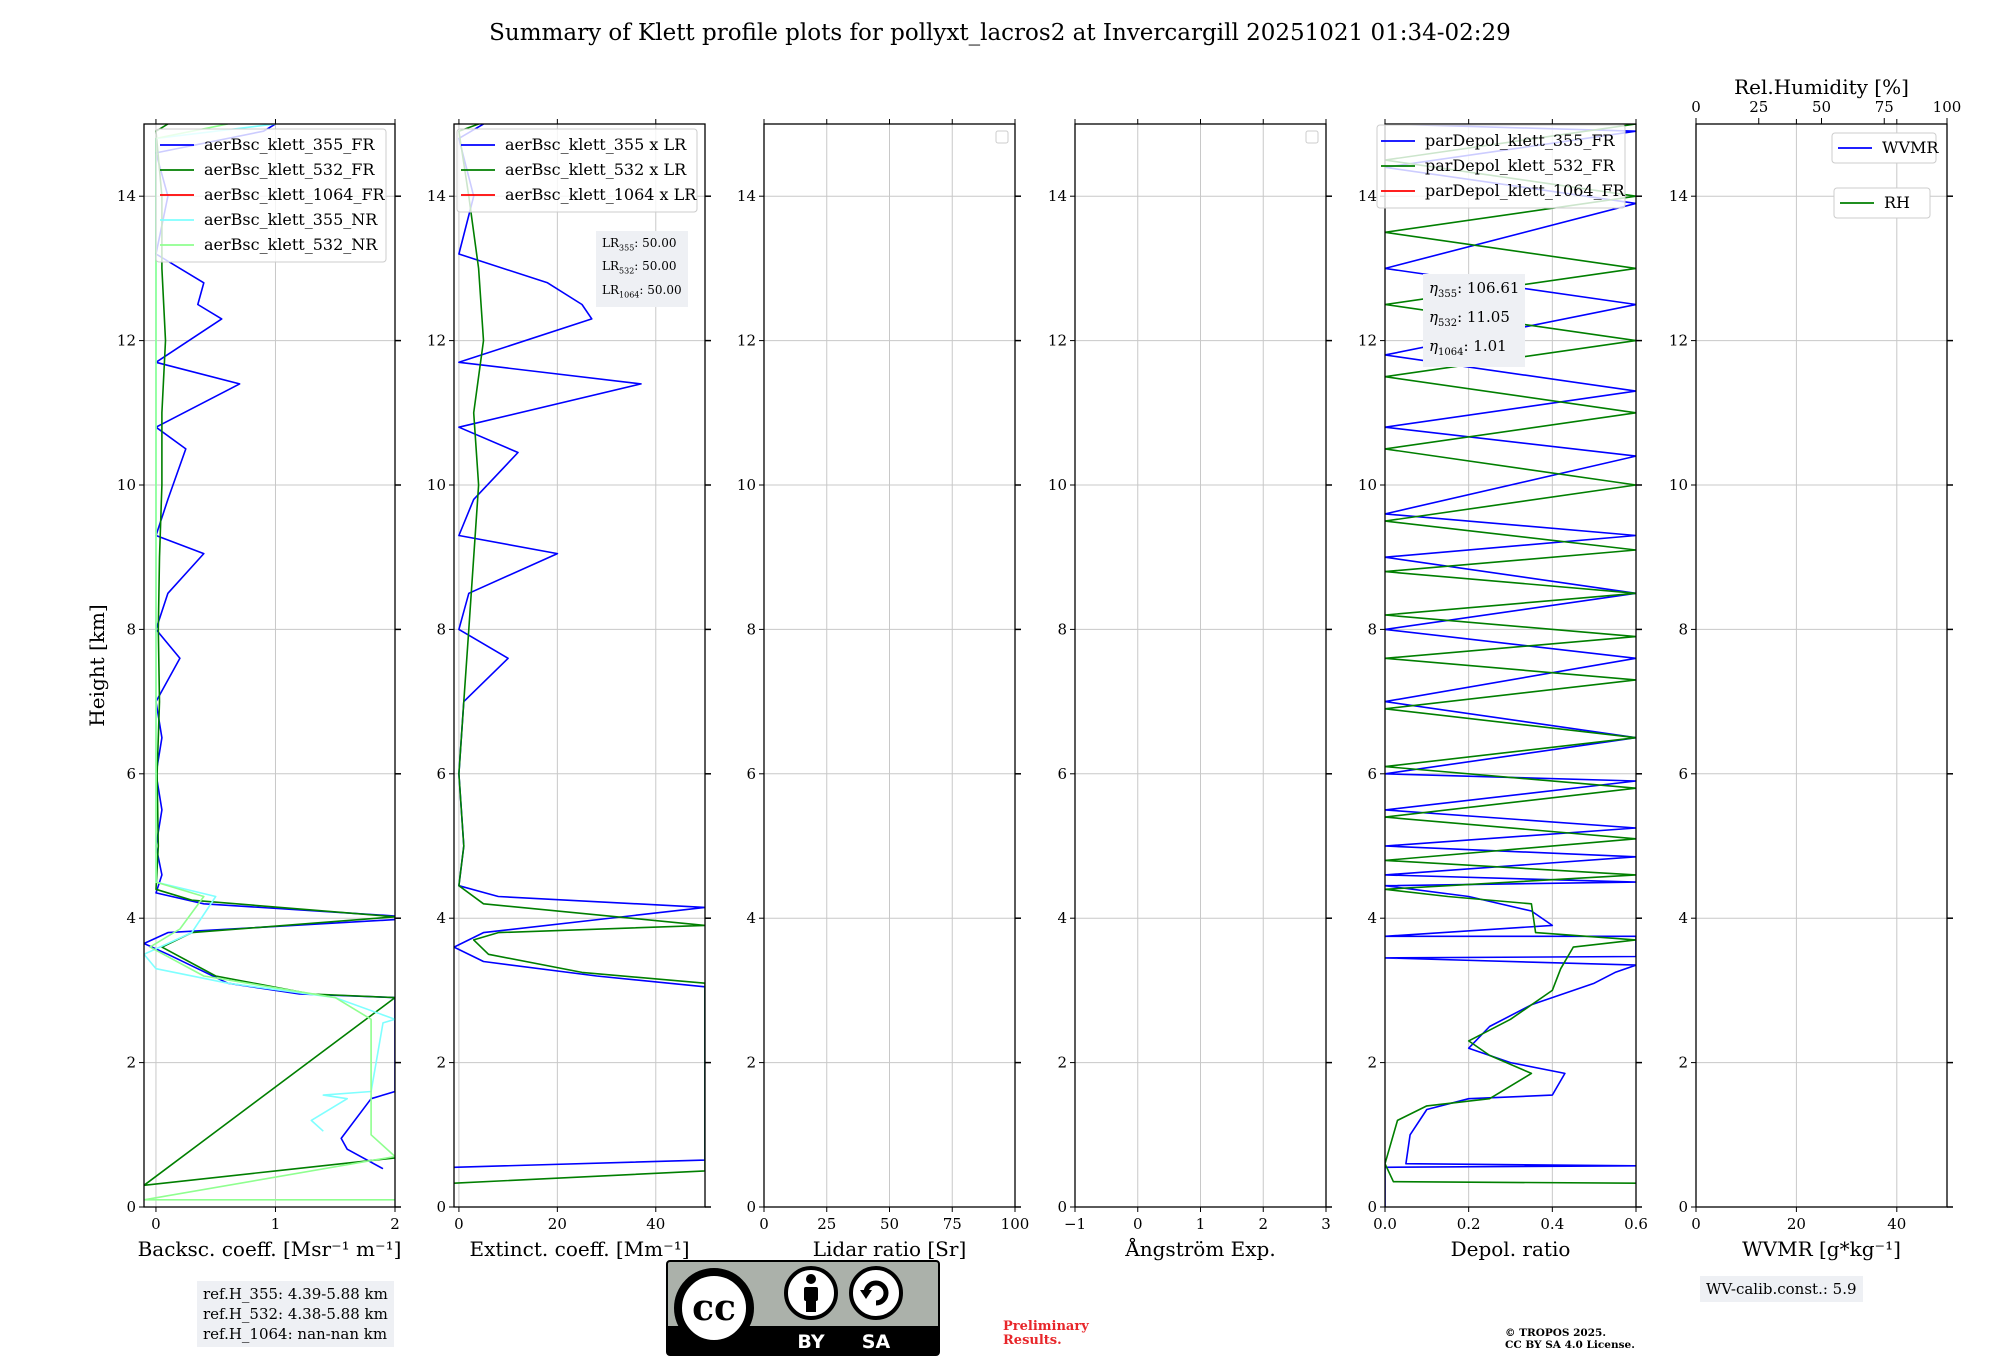  What do you see at coordinates (579, 1249) in the screenshot?
I see `x-axis-label: Extinct. coeff. [Mm⁻¹]` at bounding box center [579, 1249].